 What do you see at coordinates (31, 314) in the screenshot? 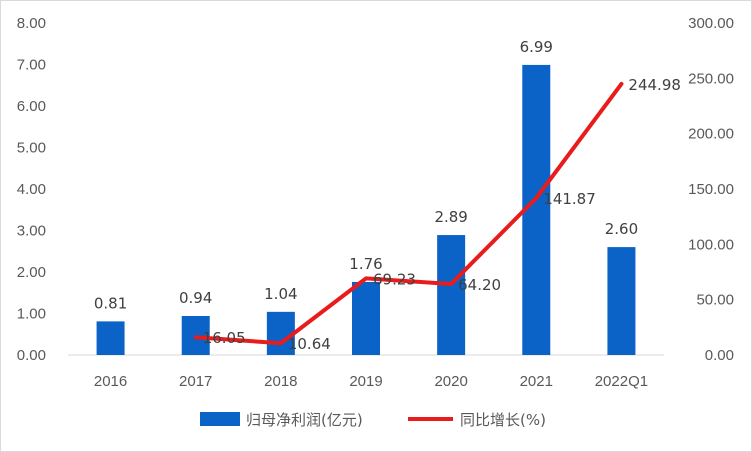
I see `left-axis-tick-label: 1.00` at bounding box center [31, 314].